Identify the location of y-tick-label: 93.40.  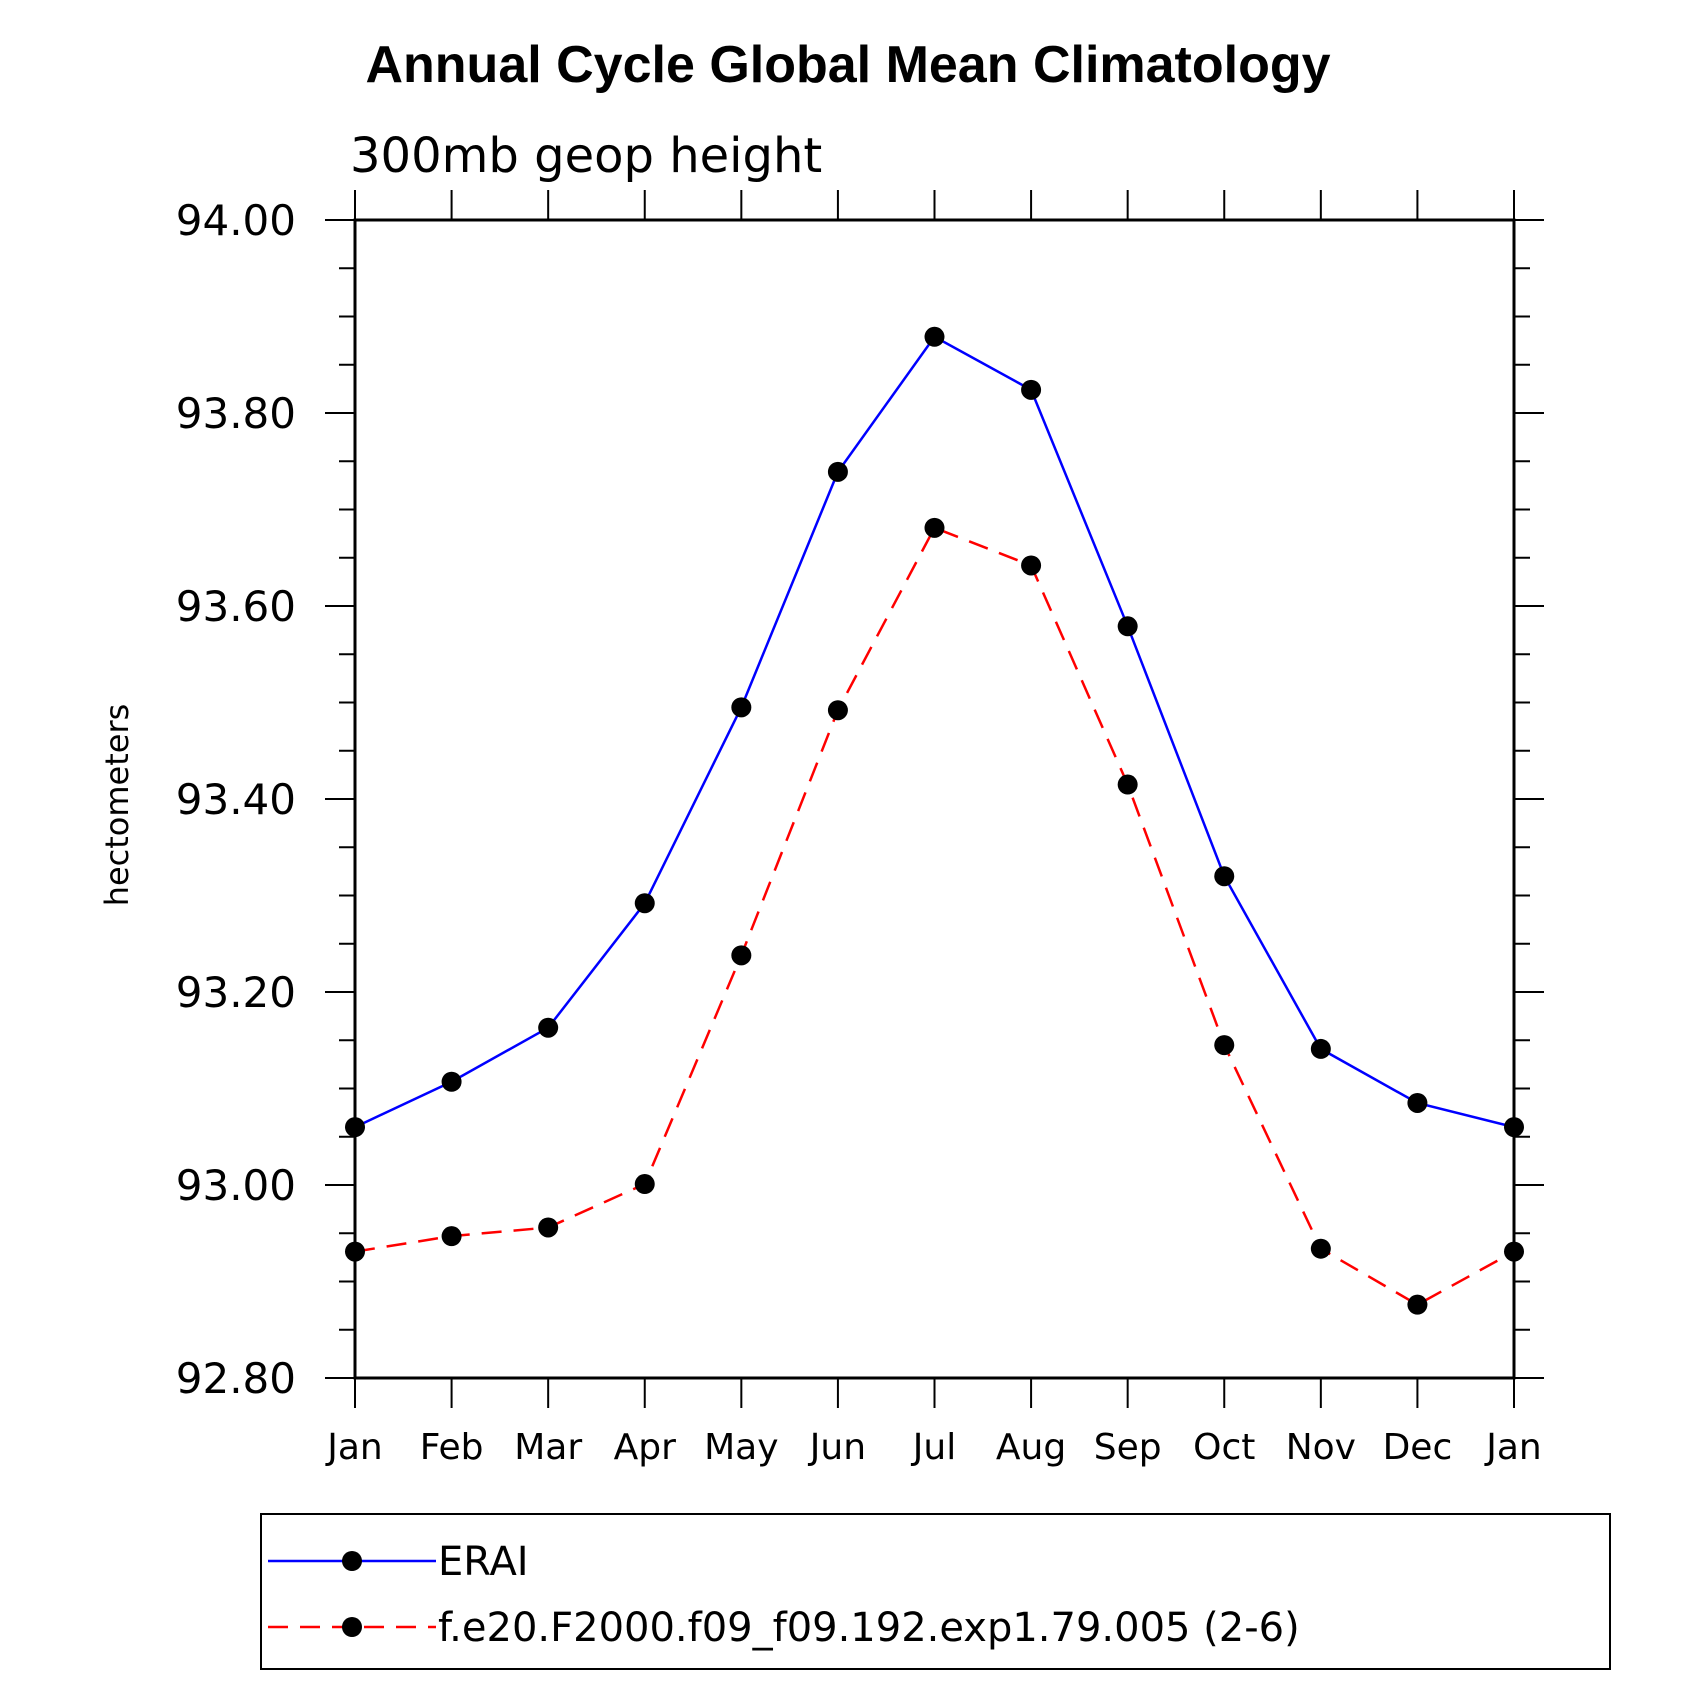
(236, 799).